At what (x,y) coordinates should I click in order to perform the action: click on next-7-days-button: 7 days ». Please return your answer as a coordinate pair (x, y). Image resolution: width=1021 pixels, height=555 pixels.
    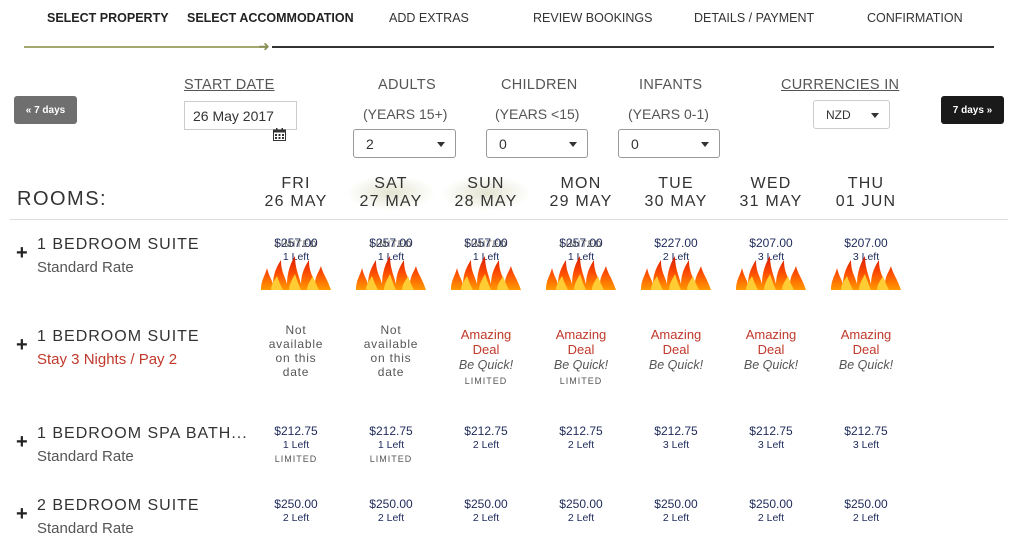
    Looking at the image, I should click on (972, 110).